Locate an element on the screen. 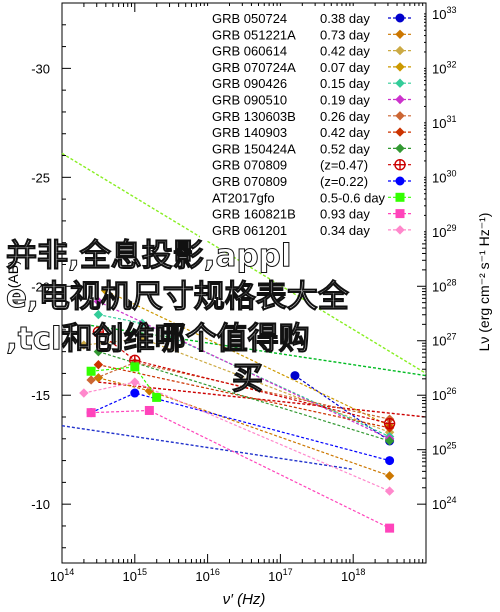 The width and height of the screenshot is (500, 612). legend-series-name: GRB 051221A is located at coordinates (254, 34).